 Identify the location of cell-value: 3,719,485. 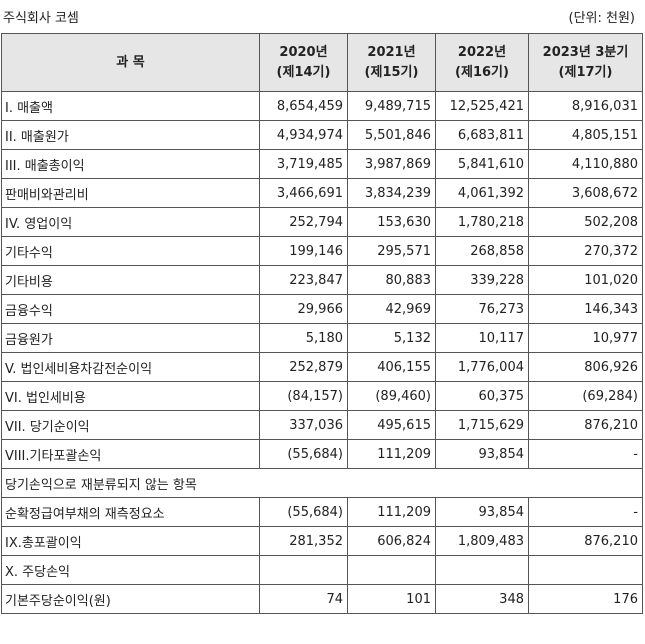
(303, 164).